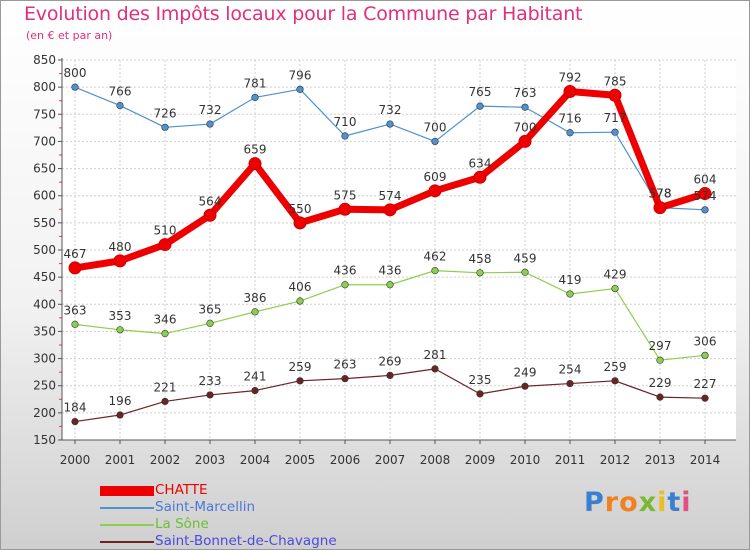  What do you see at coordinates (674, 502) in the screenshot?
I see `logo-letter: t` at bounding box center [674, 502].